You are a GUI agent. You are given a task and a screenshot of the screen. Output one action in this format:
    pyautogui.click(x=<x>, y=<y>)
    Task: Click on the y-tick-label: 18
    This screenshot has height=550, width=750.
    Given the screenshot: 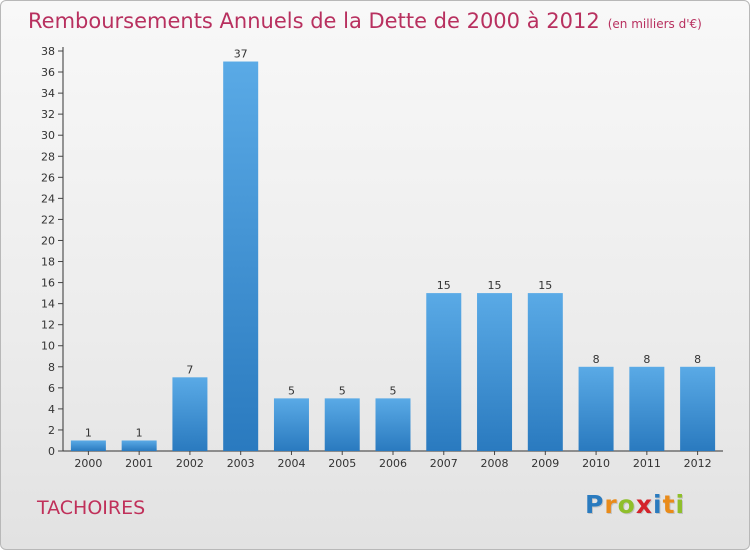 What is the action you would take?
    pyautogui.click(x=48, y=262)
    